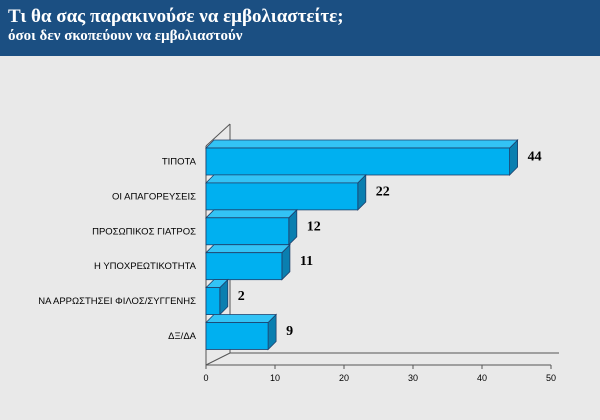 This screenshot has height=420, width=600. What do you see at coordinates (383, 191) in the screenshot?
I see `data-label: 22` at bounding box center [383, 191].